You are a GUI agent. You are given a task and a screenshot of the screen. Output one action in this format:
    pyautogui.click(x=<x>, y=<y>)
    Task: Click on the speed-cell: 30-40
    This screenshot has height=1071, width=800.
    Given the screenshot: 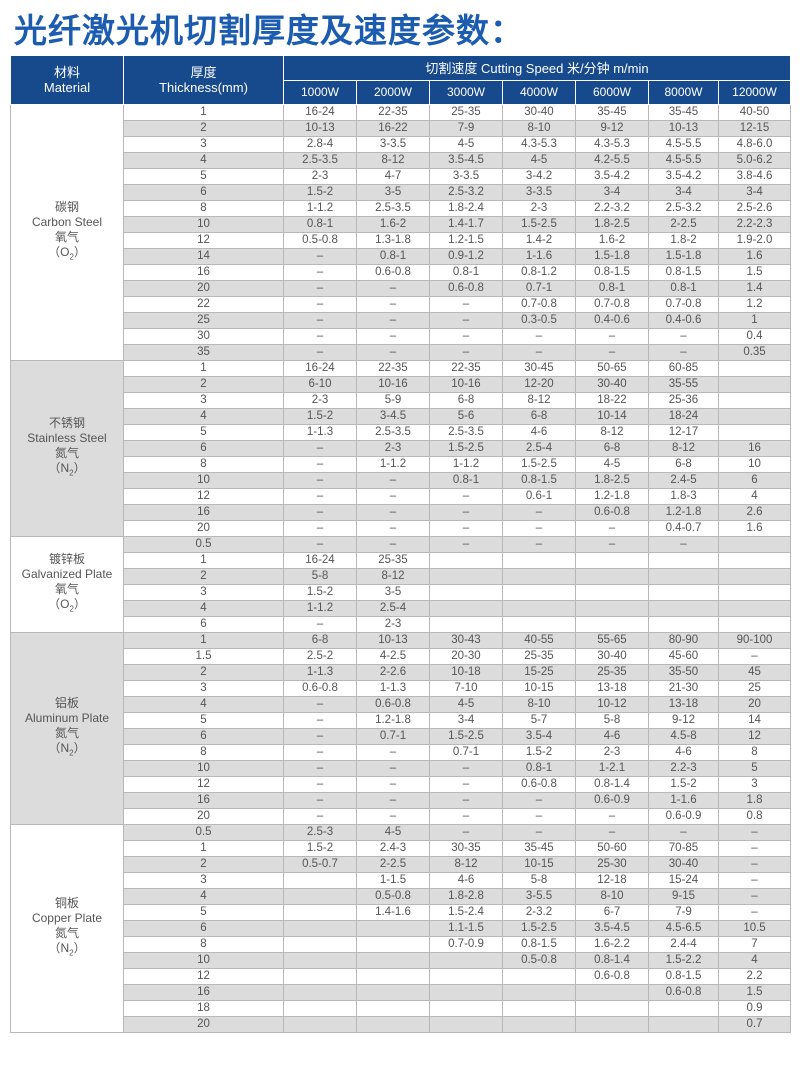 What is the action you would take?
    pyautogui.click(x=612, y=384)
    